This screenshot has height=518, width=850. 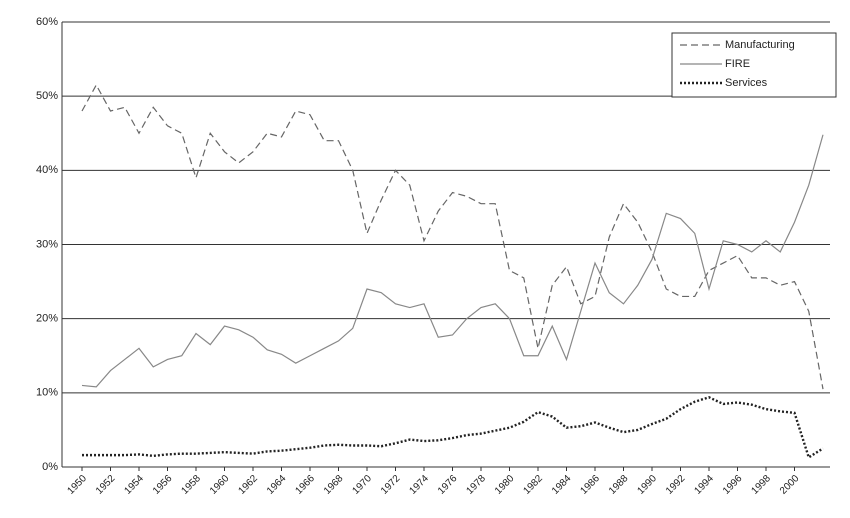 What do you see at coordinates (448, 485) in the screenshot?
I see `x-tick-label: 1976` at bounding box center [448, 485].